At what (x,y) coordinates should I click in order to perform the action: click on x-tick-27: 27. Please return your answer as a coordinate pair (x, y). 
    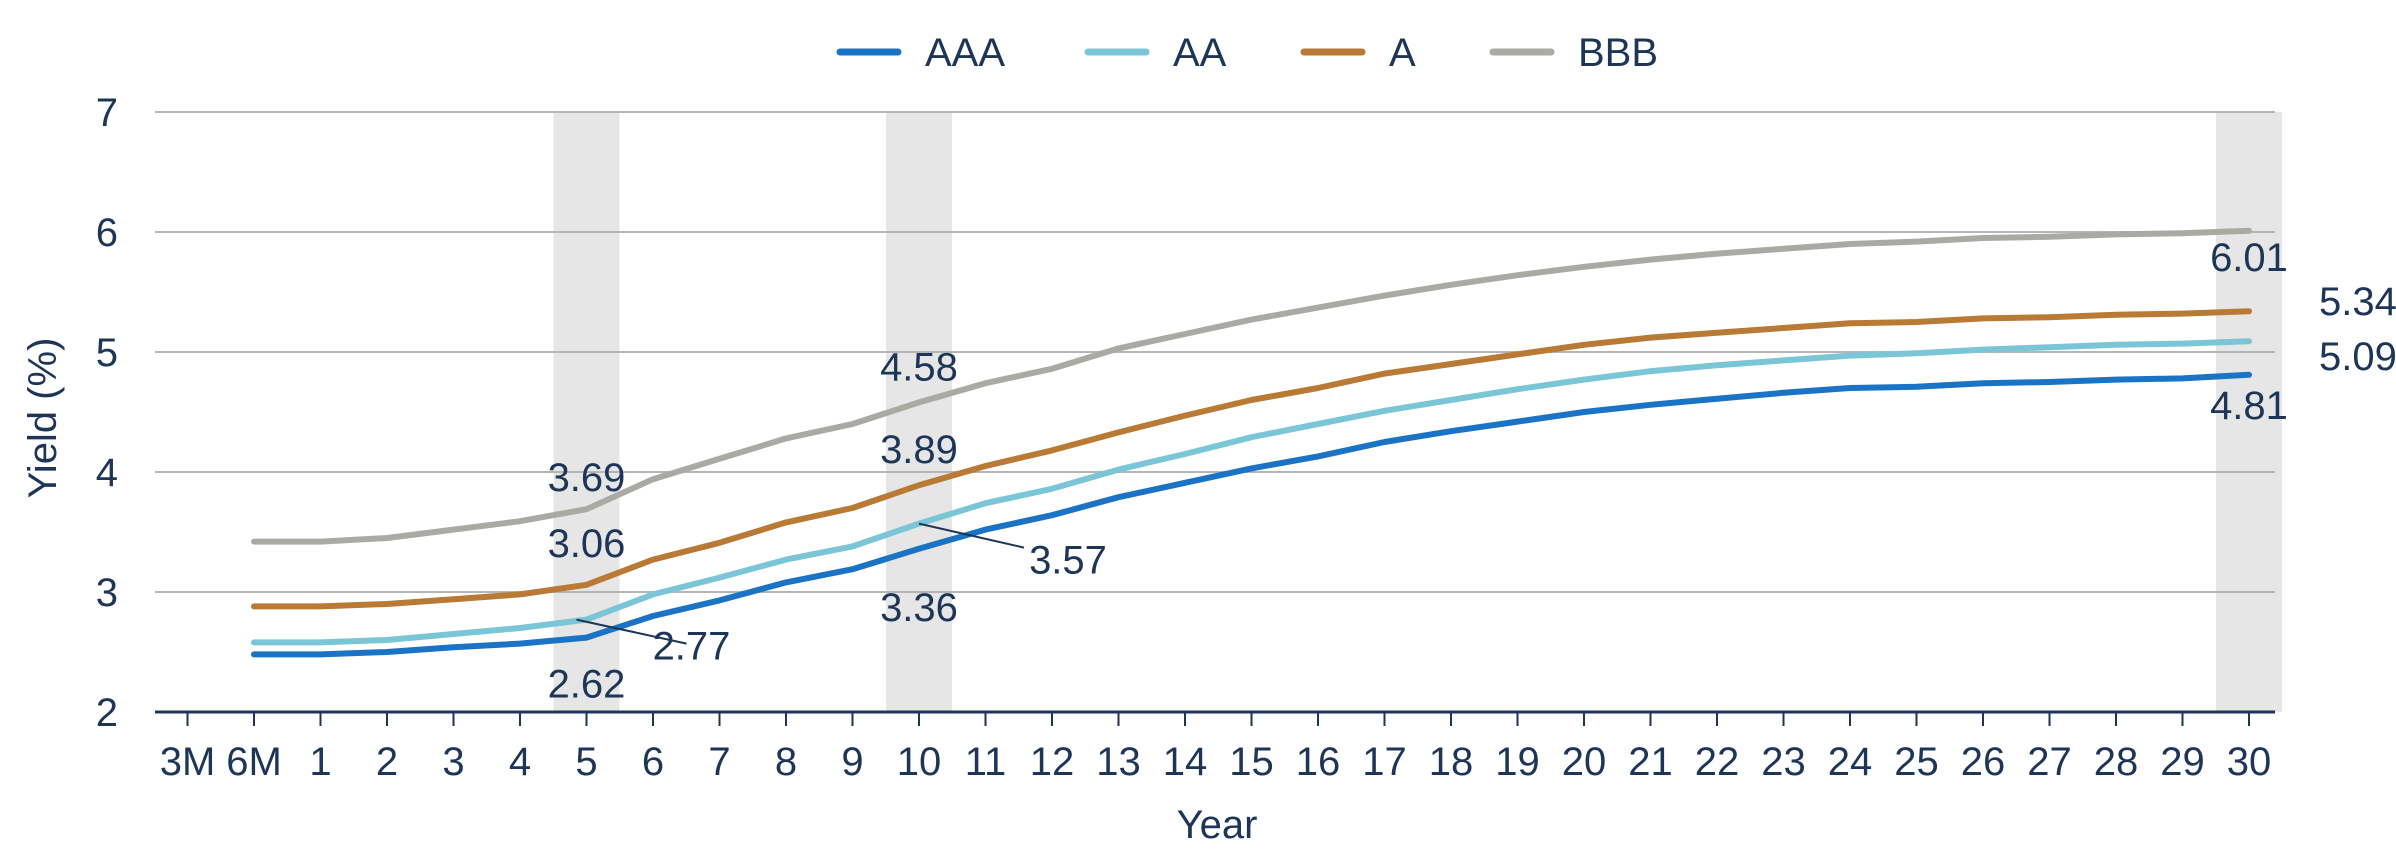
    Looking at the image, I should click on (2049, 762).